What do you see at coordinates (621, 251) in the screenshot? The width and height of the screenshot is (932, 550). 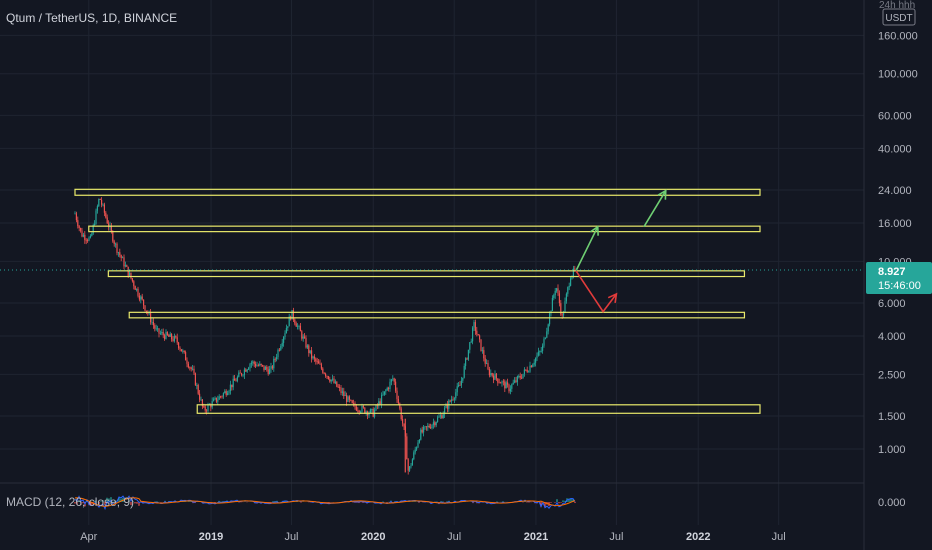 I see `projection-arrows` at bounding box center [621, 251].